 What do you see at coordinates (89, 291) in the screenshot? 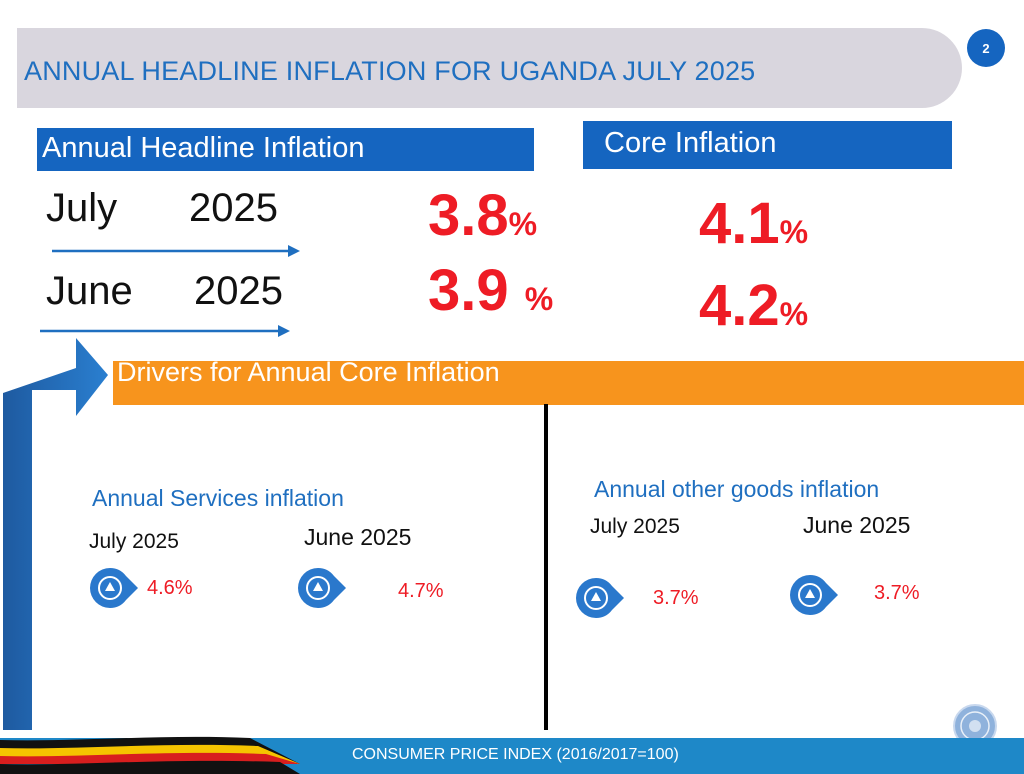
I see `headline-june-month: June` at bounding box center [89, 291].